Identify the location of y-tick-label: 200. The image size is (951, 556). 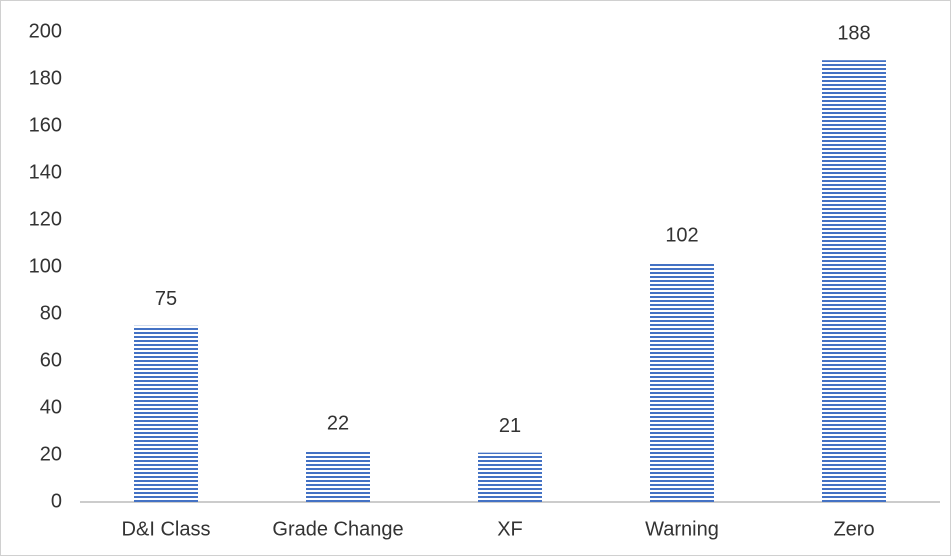
(45, 31).